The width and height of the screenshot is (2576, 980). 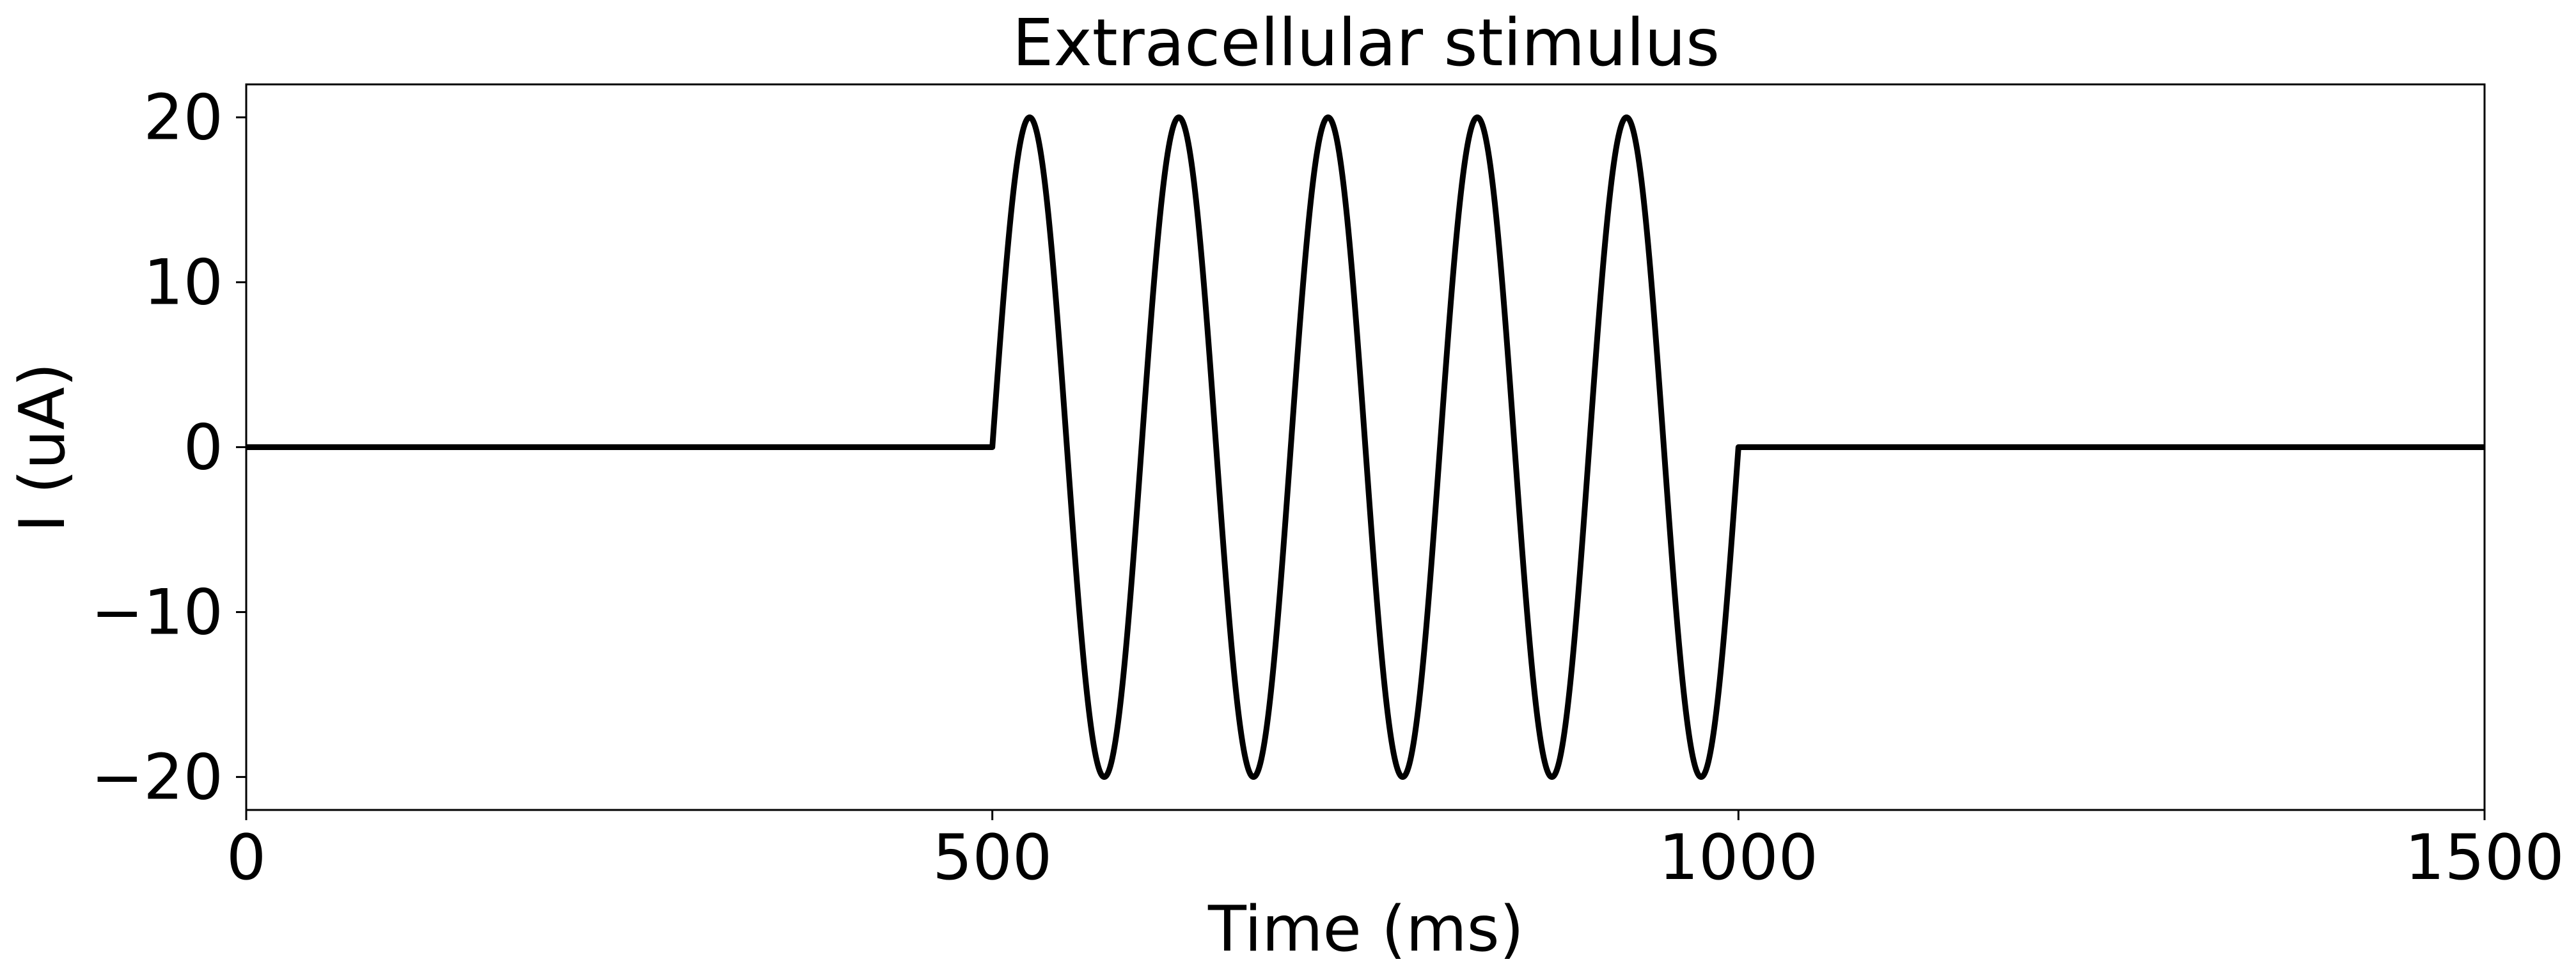 What do you see at coordinates (1366, 43) in the screenshot?
I see `chart-title: Extracellular stimulus` at bounding box center [1366, 43].